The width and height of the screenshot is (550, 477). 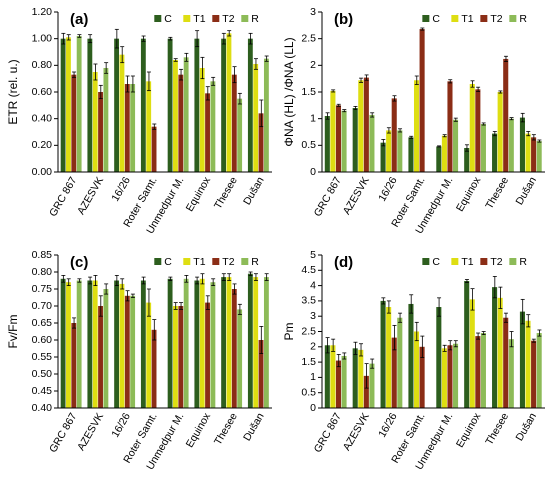 I want to click on x-tick-label: GRC 867, so click(x=63, y=433).